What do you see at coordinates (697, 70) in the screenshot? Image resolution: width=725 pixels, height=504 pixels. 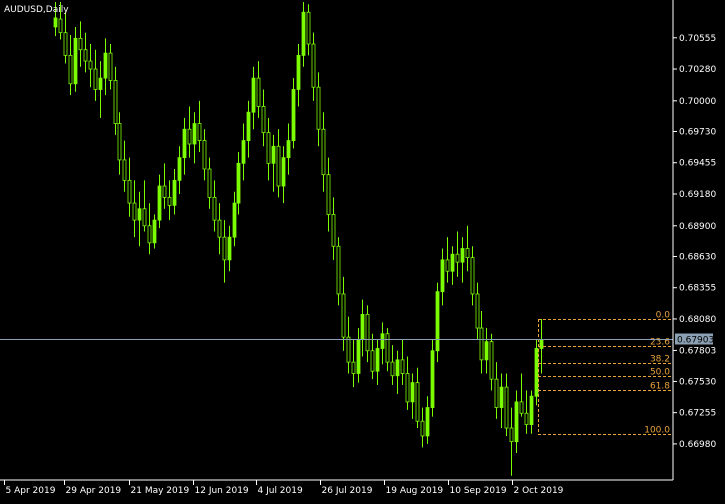 I see `price-tick-label: 0.70280` at bounding box center [697, 70].